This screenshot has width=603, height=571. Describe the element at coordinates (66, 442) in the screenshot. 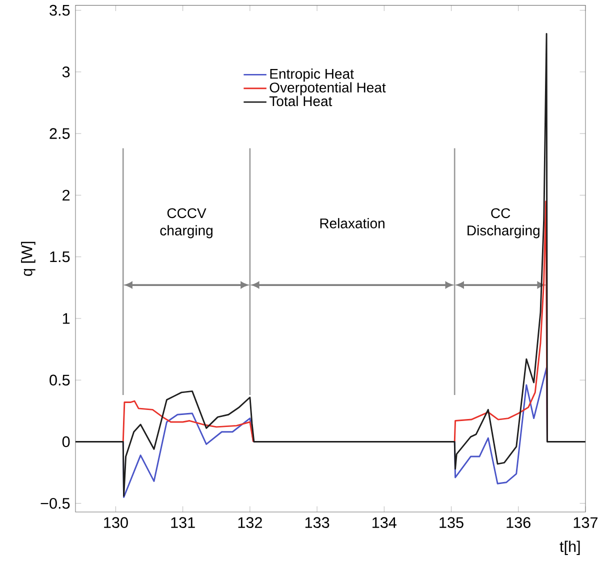

I see `y-tick-label: 0` at that location.